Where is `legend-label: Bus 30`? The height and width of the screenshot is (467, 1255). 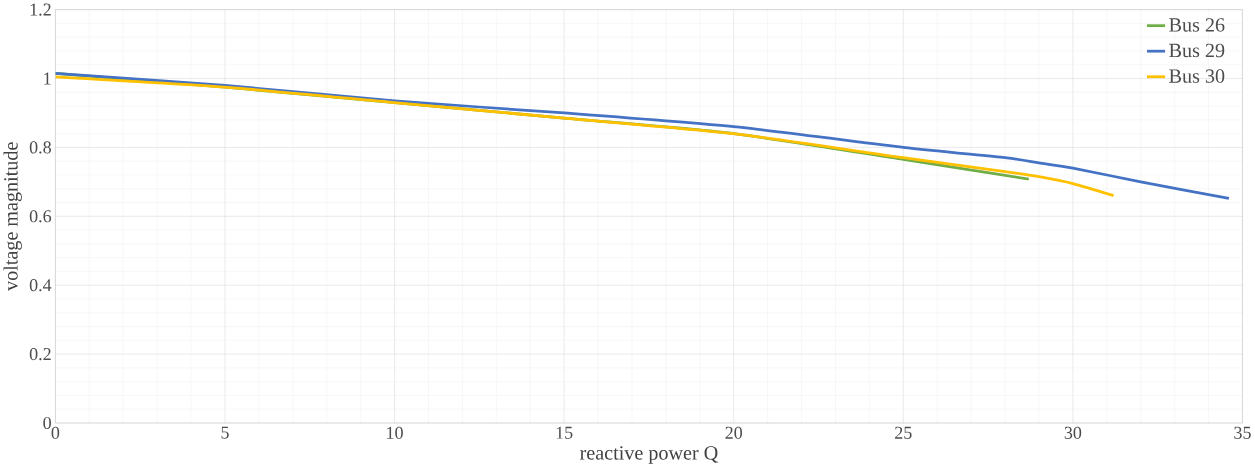
legend-label: Bus 30 is located at coordinates (1197, 76).